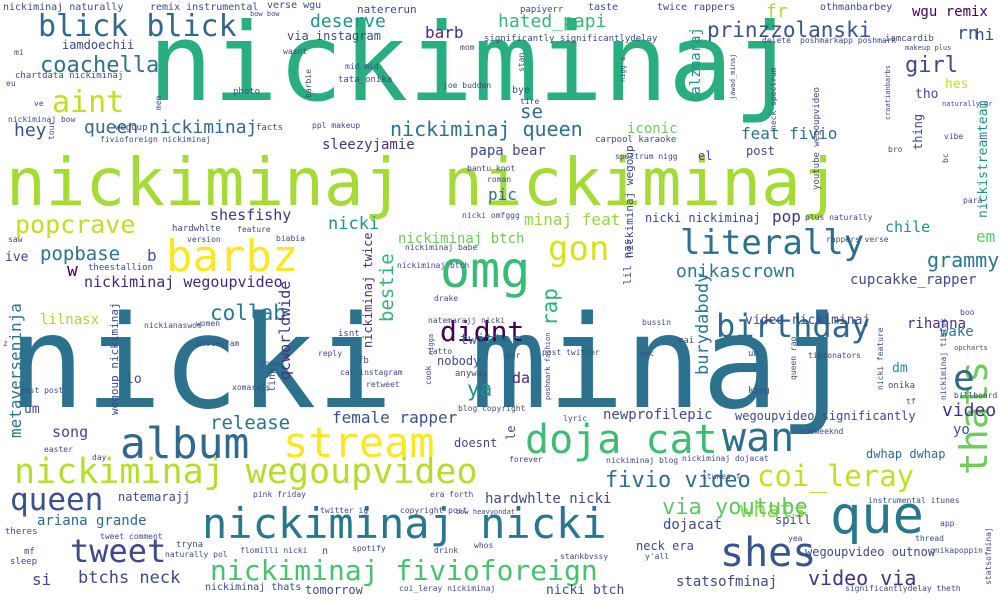 The width and height of the screenshot is (1000, 600). Describe the element at coordinates (857, 239) in the screenshot. I see `word: rappers verse` at that location.